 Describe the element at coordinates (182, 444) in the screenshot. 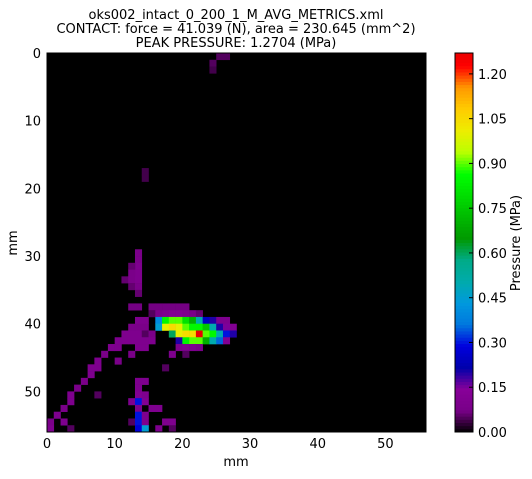

I see `x-tick-label: 20` at that location.